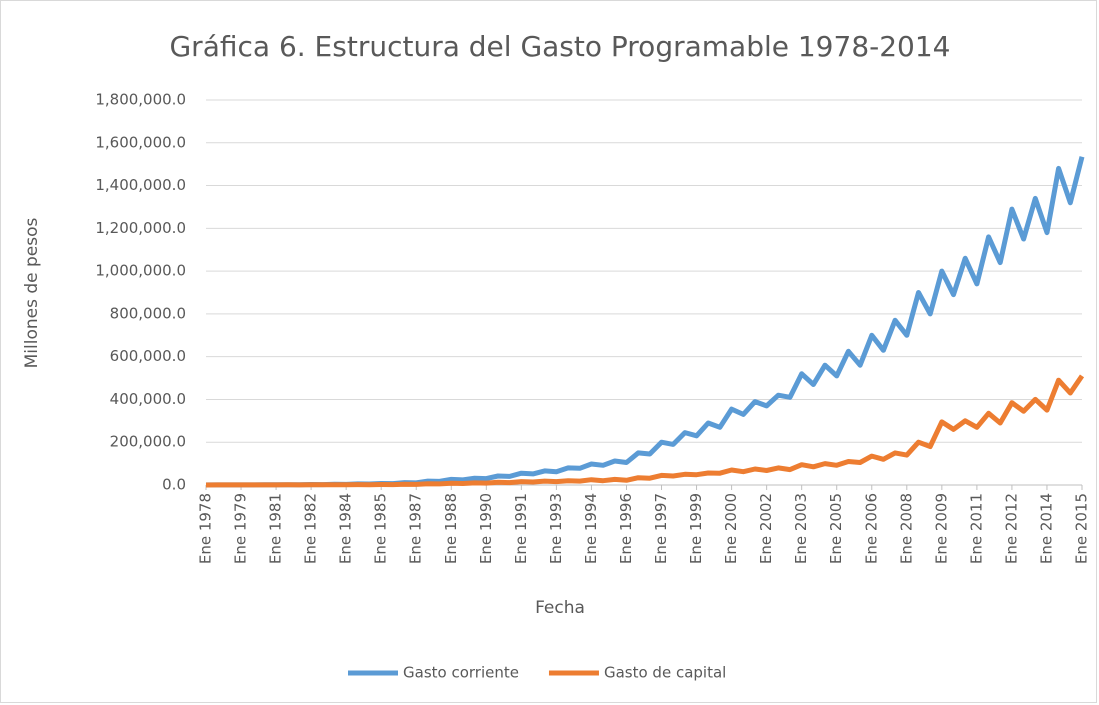 The image size is (1099, 705). I want to click on x-tick-label: Ene 1987, so click(416, 528).